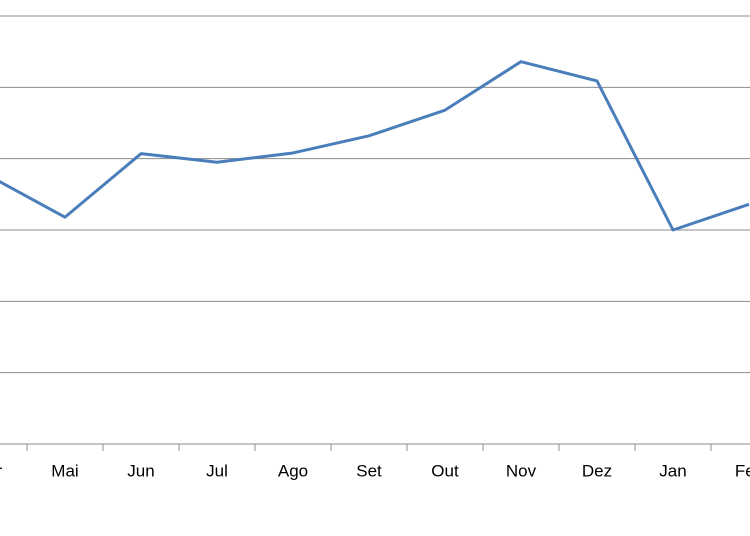 The height and width of the screenshot is (536, 750). Describe the element at coordinates (1, 470) in the screenshot. I see `x-tick-label: Abr` at that location.